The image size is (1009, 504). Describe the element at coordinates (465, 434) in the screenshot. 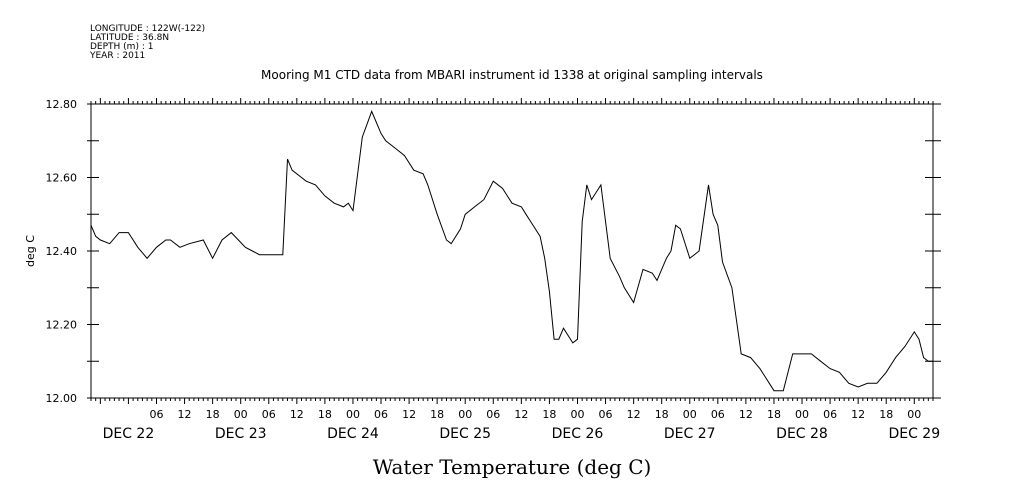

I see `x-day-label: DEC 25` at that location.